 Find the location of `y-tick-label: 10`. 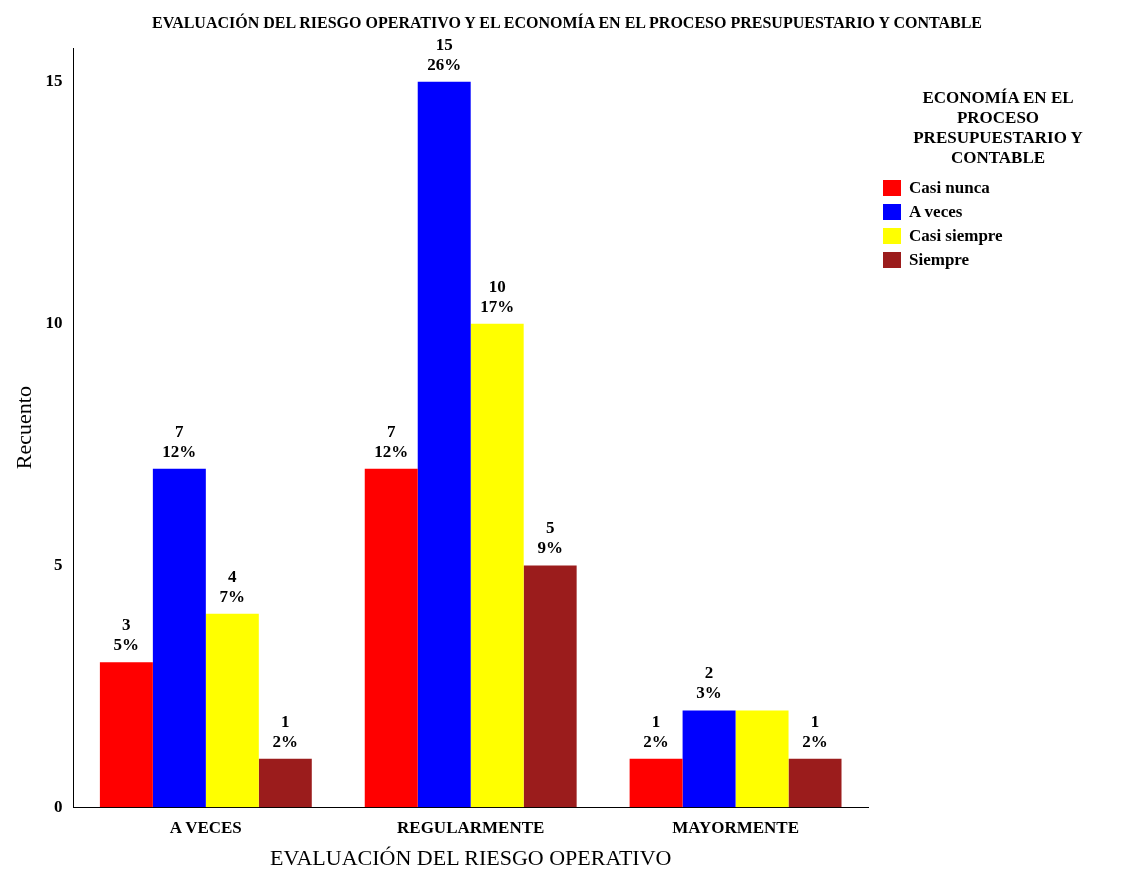

y-tick-label: 10 is located at coordinates (54, 323).